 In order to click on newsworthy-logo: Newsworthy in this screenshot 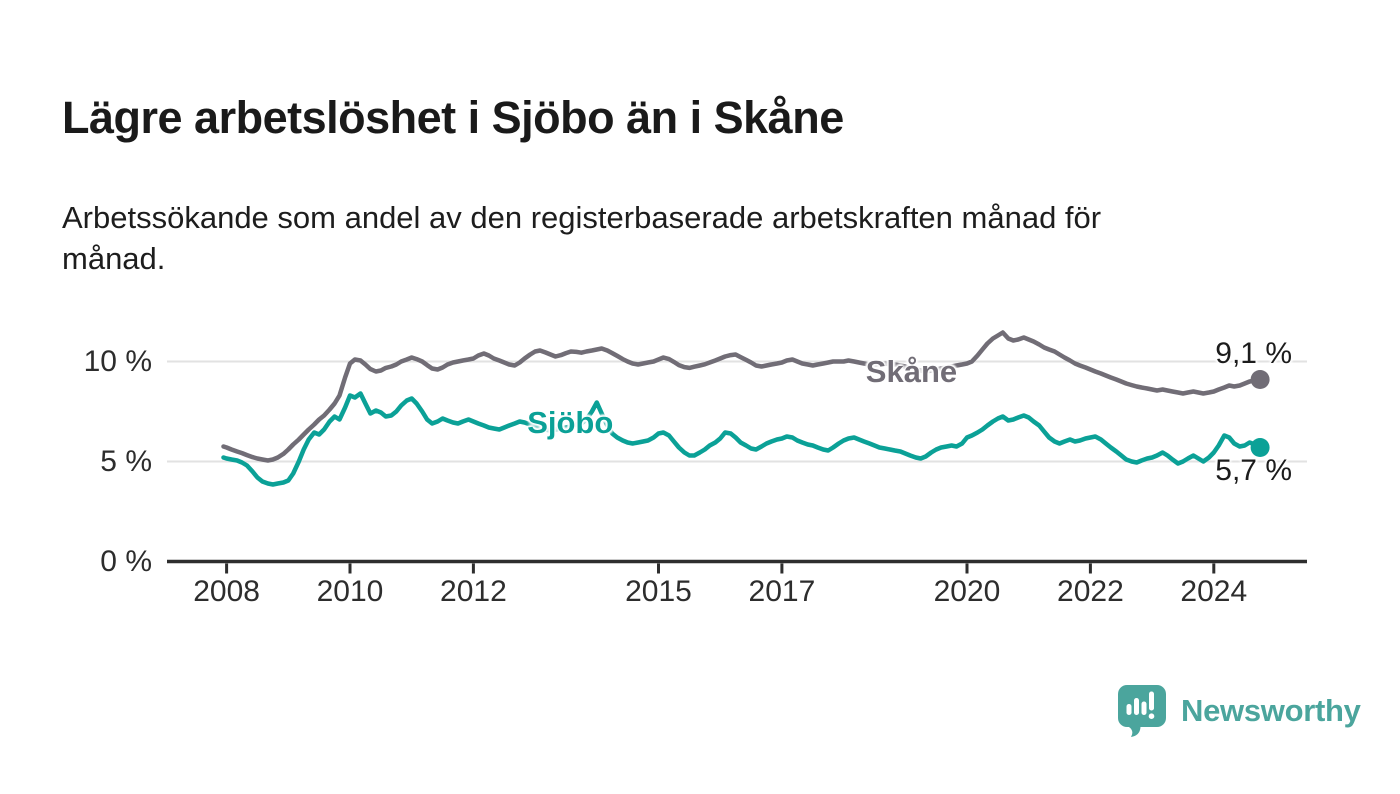, I will do `click(1239, 711)`.